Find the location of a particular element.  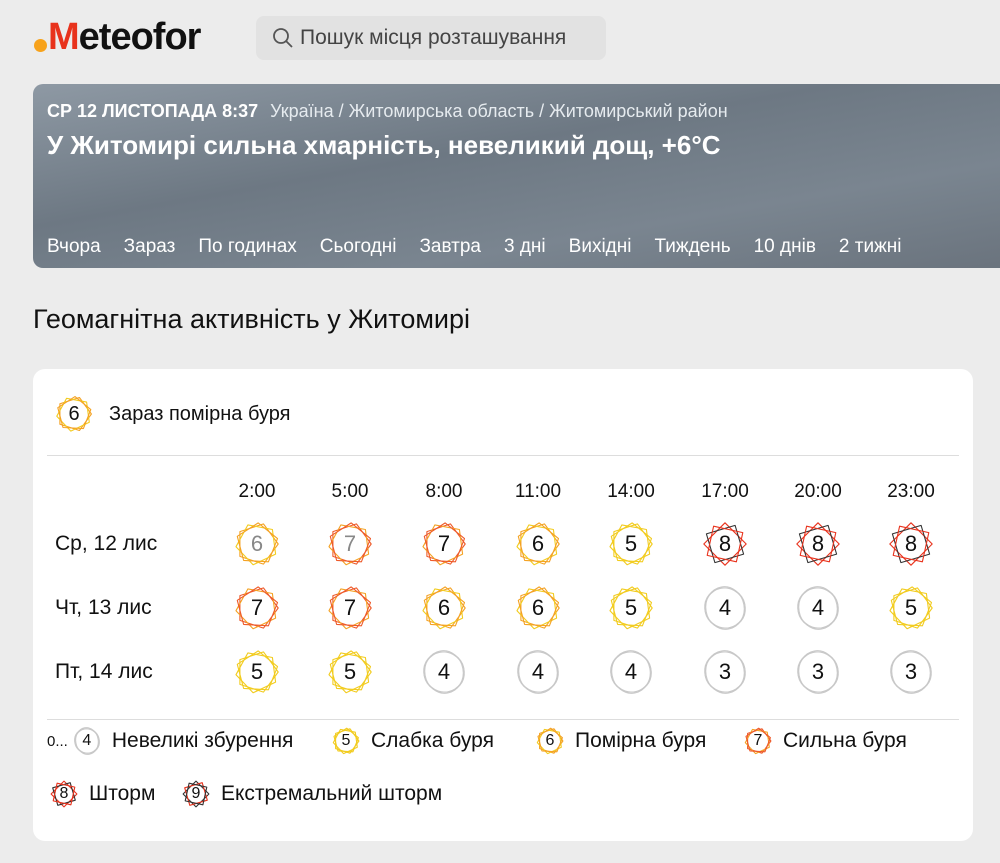

legend-badge: 4 is located at coordinates (87, 741).